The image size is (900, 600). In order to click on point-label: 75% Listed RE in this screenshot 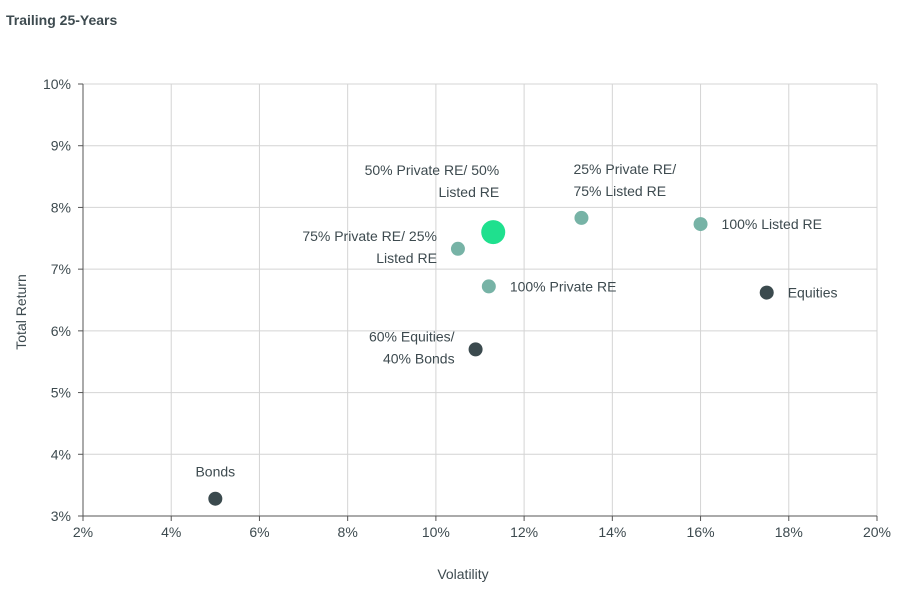, I will do `click(619, 191)`.